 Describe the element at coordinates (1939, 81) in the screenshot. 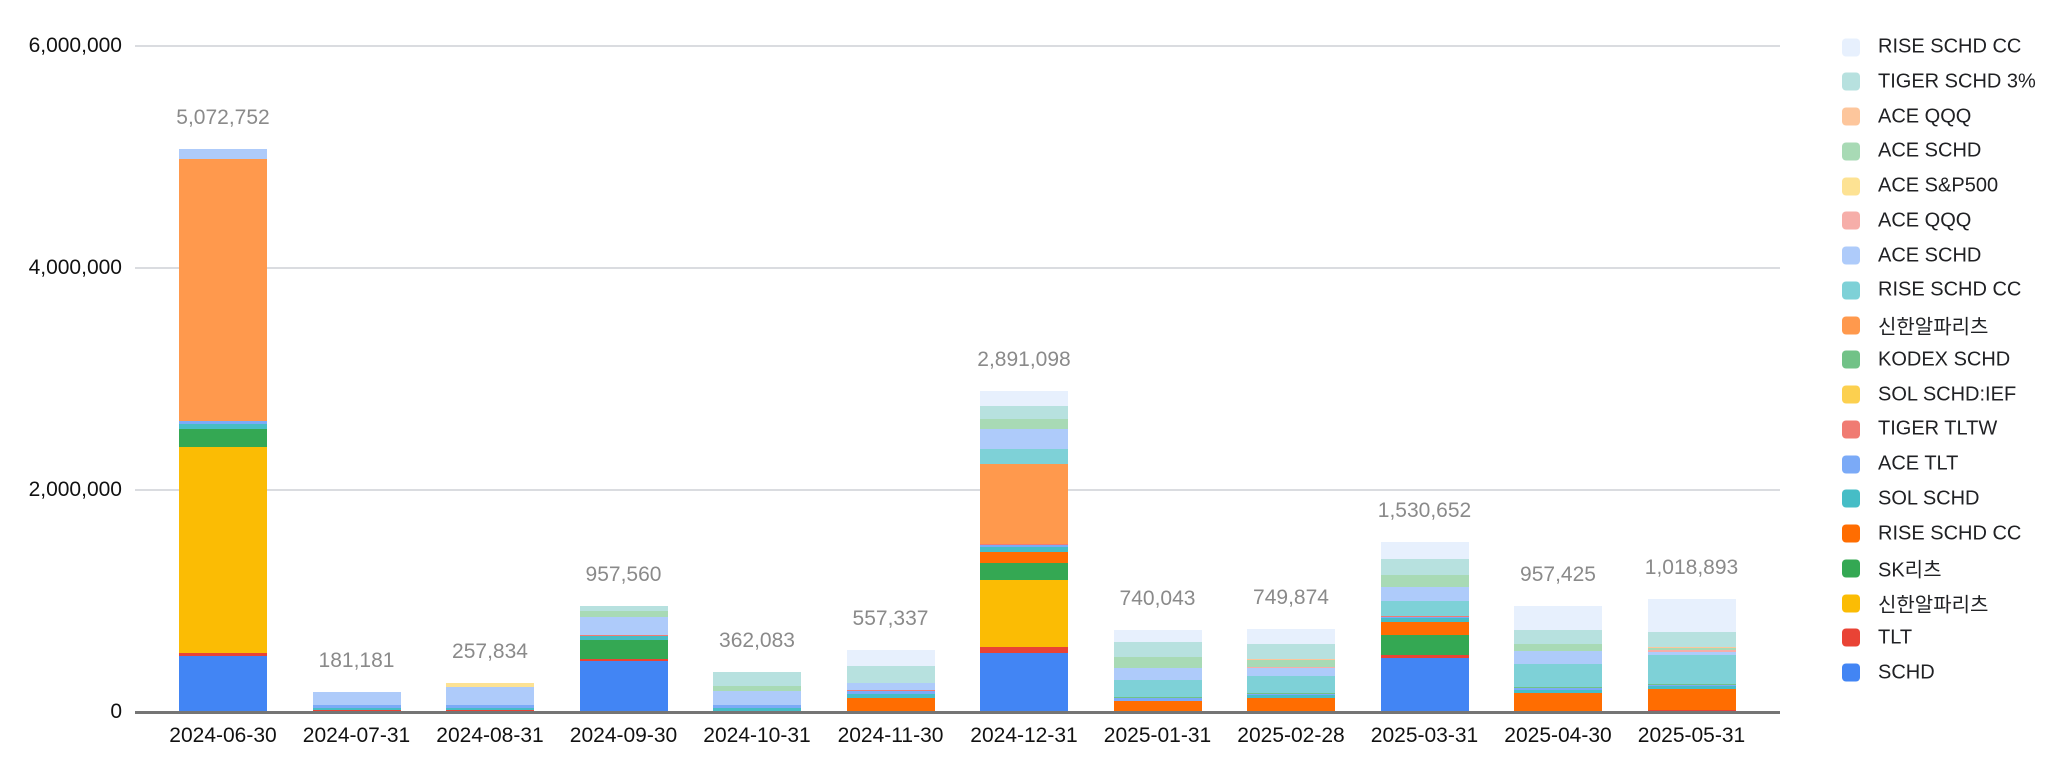

I see `legend-item-tiger-schd-3-: TIGER SCHD 3%` at that location.